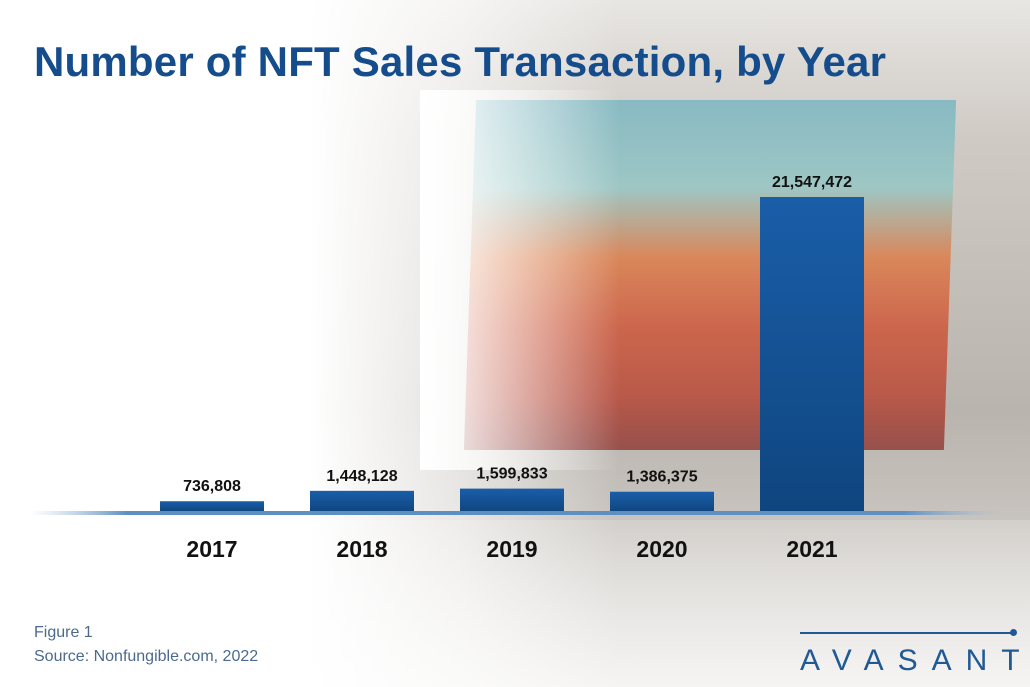  I want to click on x-tick-label-2020: 2020, so click(661, 549).